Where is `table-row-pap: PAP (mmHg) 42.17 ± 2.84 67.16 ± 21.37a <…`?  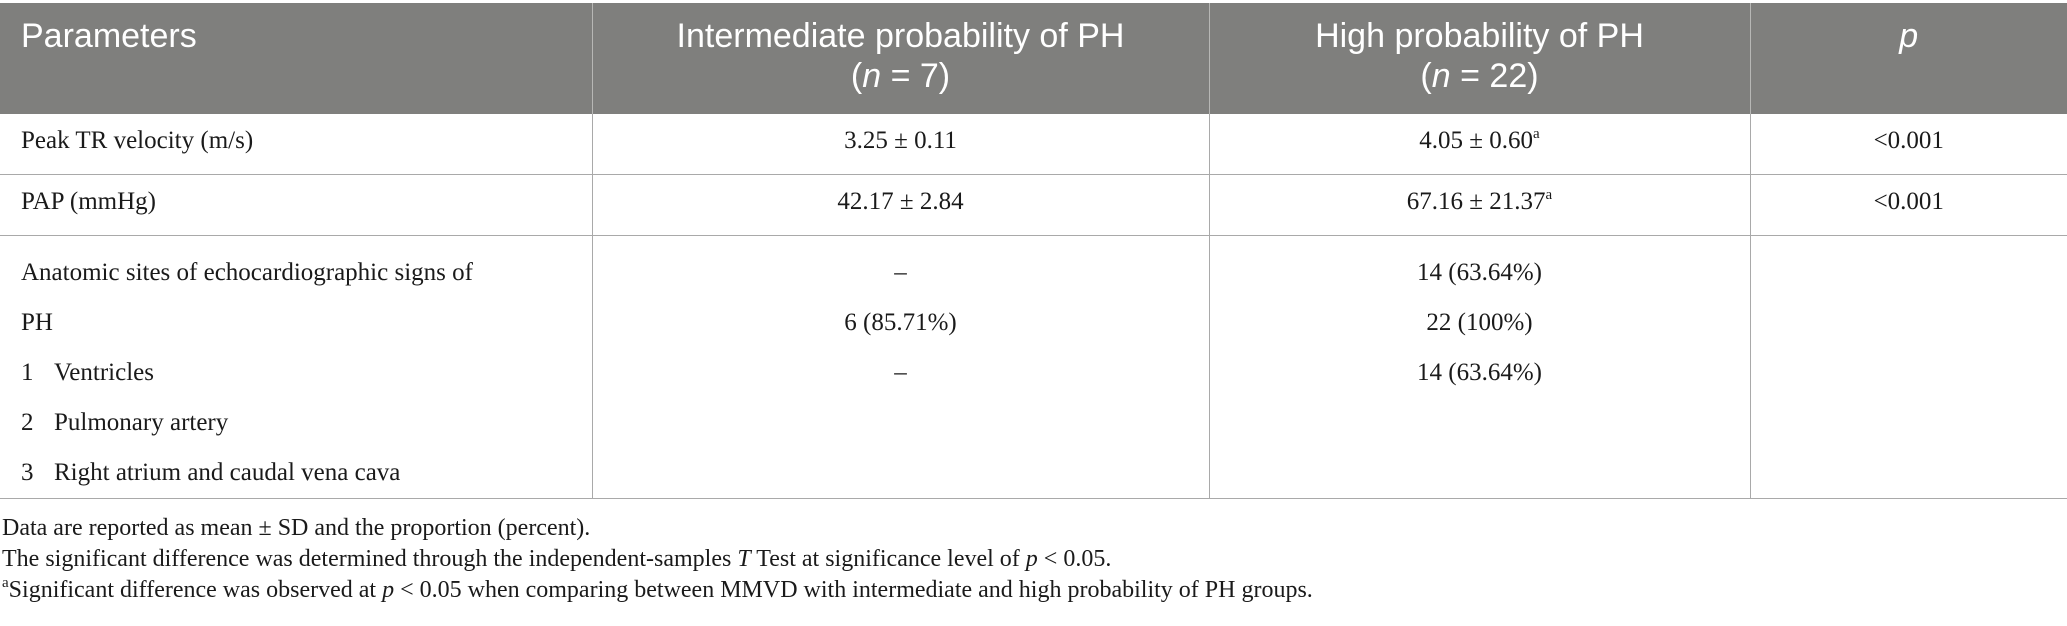
table-row-pap: PAP (mmHg) 42.17 ± 2.84 67.16 ± 21.37a <… is located at coordinates (1033, 205).